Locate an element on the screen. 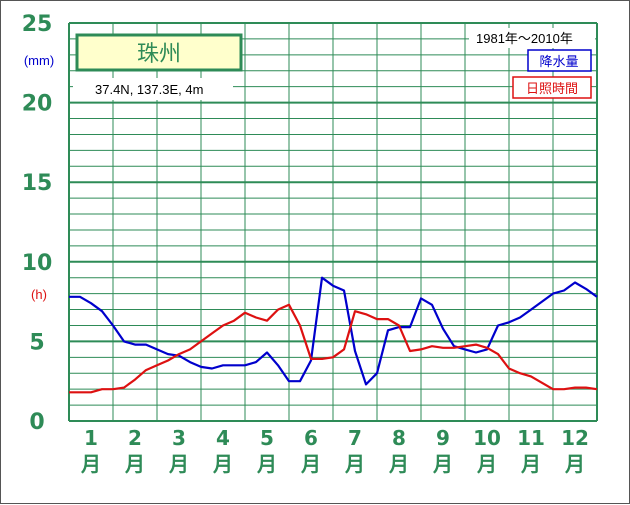  x-tick-label: 11 is located at coordinates (531, 438).